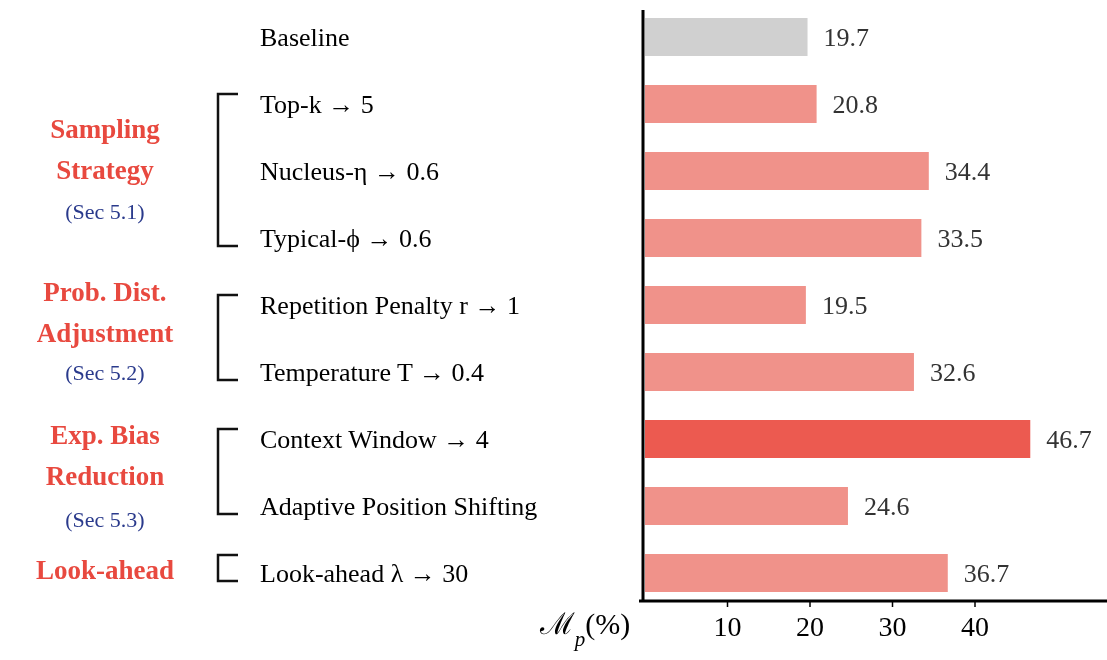  What do you see at coordinates (584, 629) in the screenshot?
I see `x-axis-title: ℳ$_{p}$(%)` at bounding box center [584, 629].